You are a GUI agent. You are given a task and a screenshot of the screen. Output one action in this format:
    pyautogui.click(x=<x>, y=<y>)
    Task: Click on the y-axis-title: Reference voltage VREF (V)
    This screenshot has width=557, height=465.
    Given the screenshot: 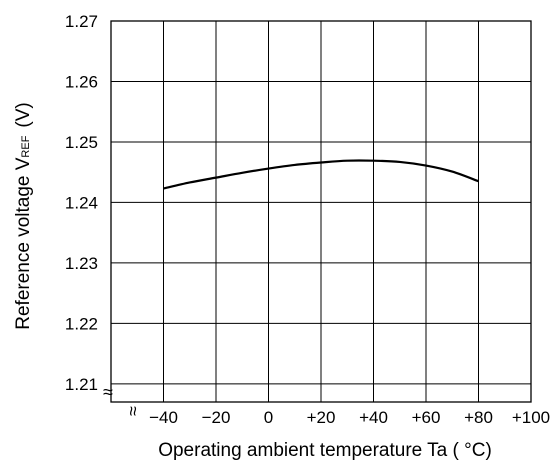 What is the action you would take?
    pyautogui.click(x=23, y=216)
    